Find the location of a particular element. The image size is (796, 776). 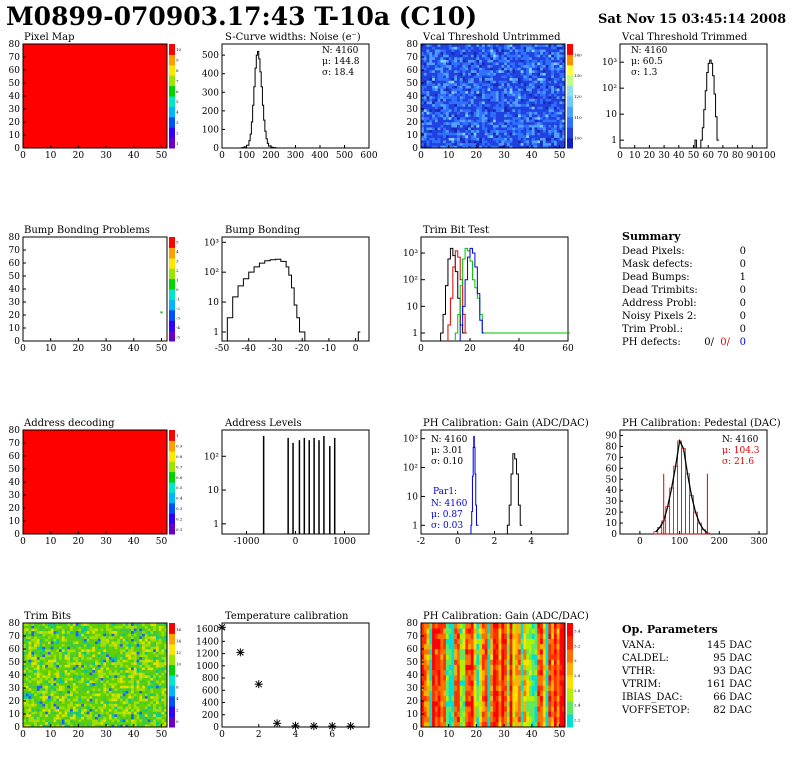

y-tick-label: 10² is located at coordinates (211, 457).